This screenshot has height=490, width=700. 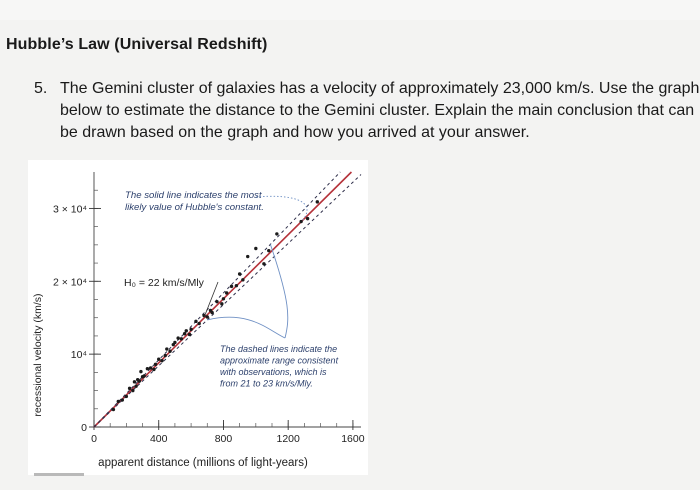 What do you see at coordinates (193, 195) in the screenshot?
I see `solid-line-note-line: The solid line indicates the most` at bounding box center [193, 195].